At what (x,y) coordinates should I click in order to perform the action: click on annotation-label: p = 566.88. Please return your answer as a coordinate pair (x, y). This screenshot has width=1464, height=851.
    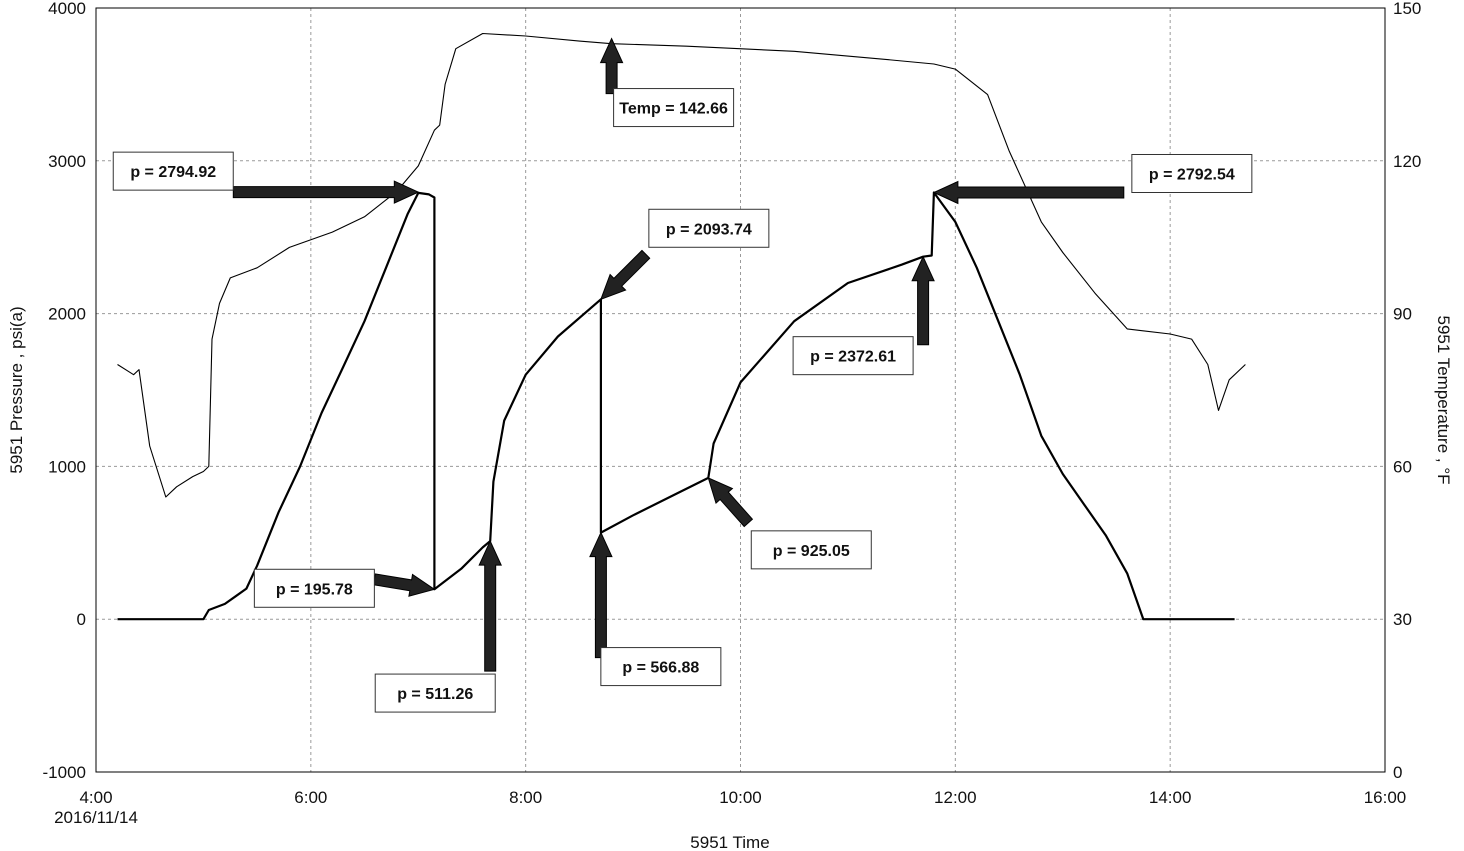
    Looking at the image, I should click on (660, 668).